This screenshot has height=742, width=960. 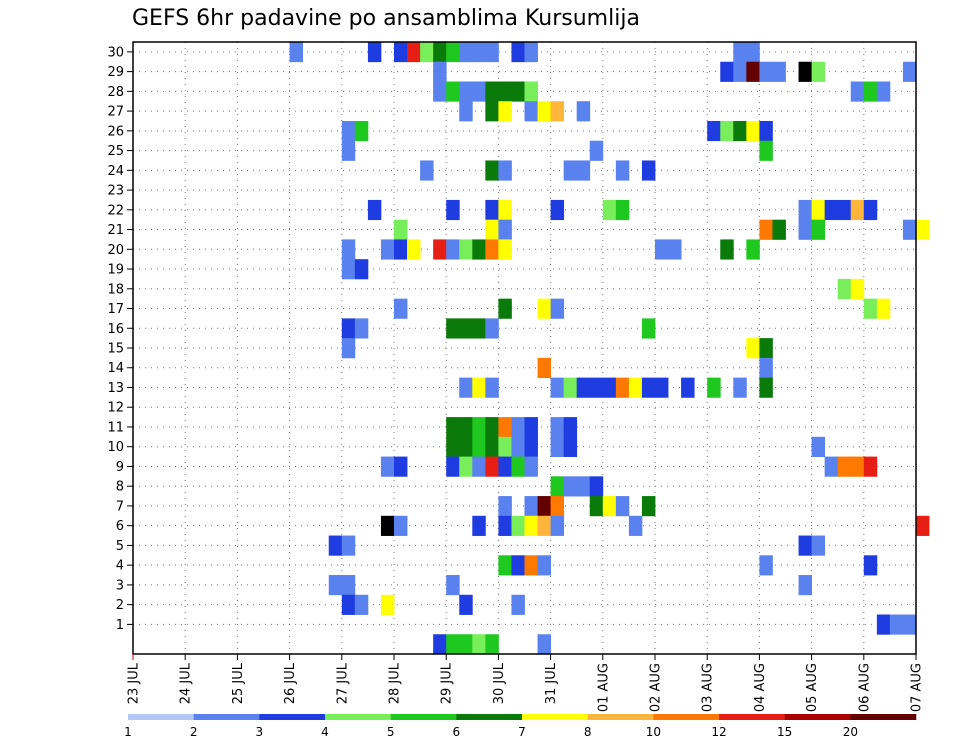 What do you see at coordinates (115, 52) in the screenshot?
I see `y-tick-label: 30` at bounding box center [115, 52].